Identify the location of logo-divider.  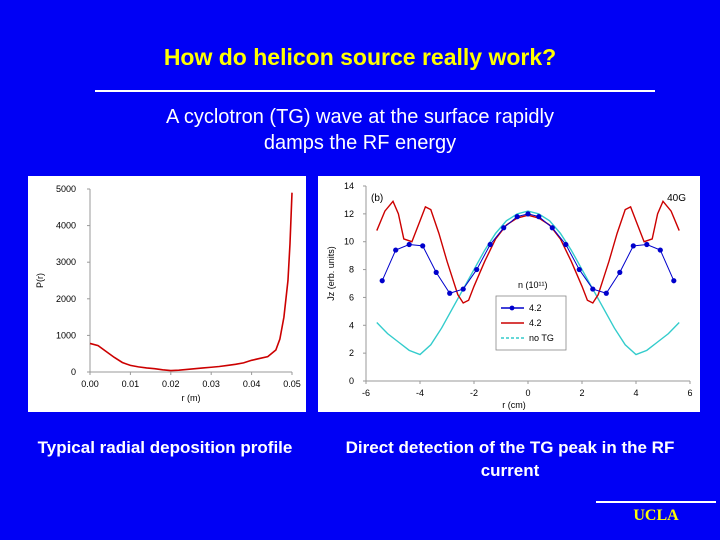
(656, 502).